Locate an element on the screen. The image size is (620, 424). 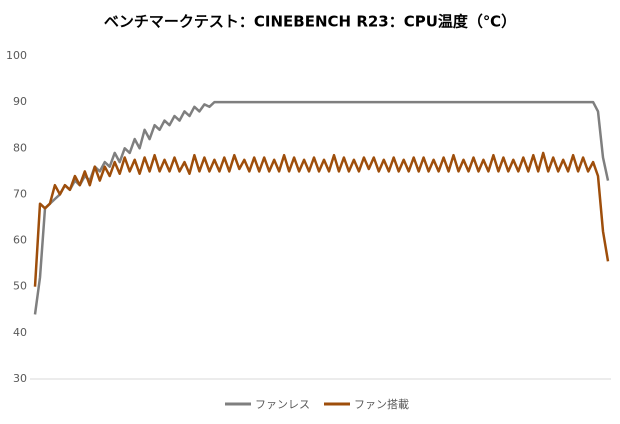
y-tick-label: 70 is located at coordinates (20, 193).